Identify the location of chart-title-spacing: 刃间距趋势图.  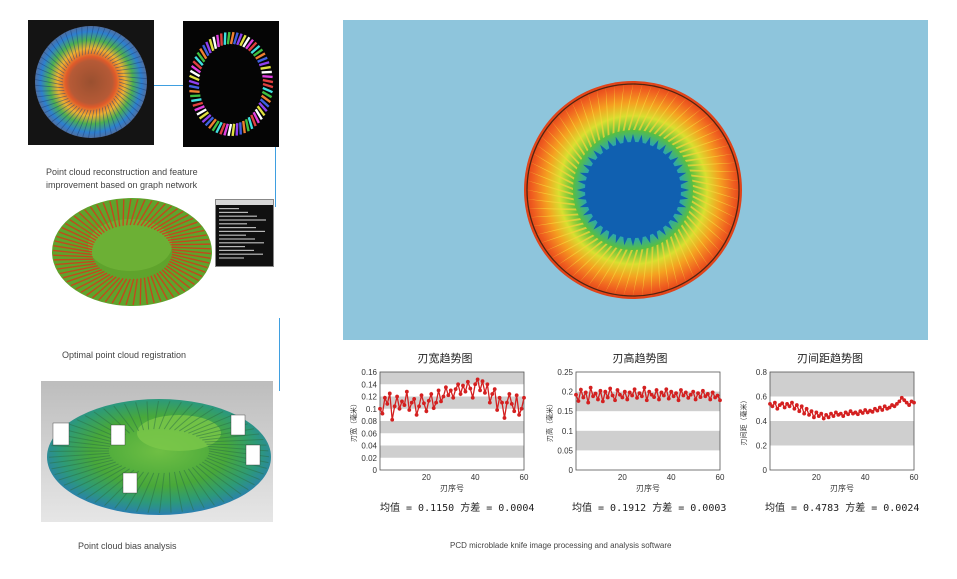
(830, 359).